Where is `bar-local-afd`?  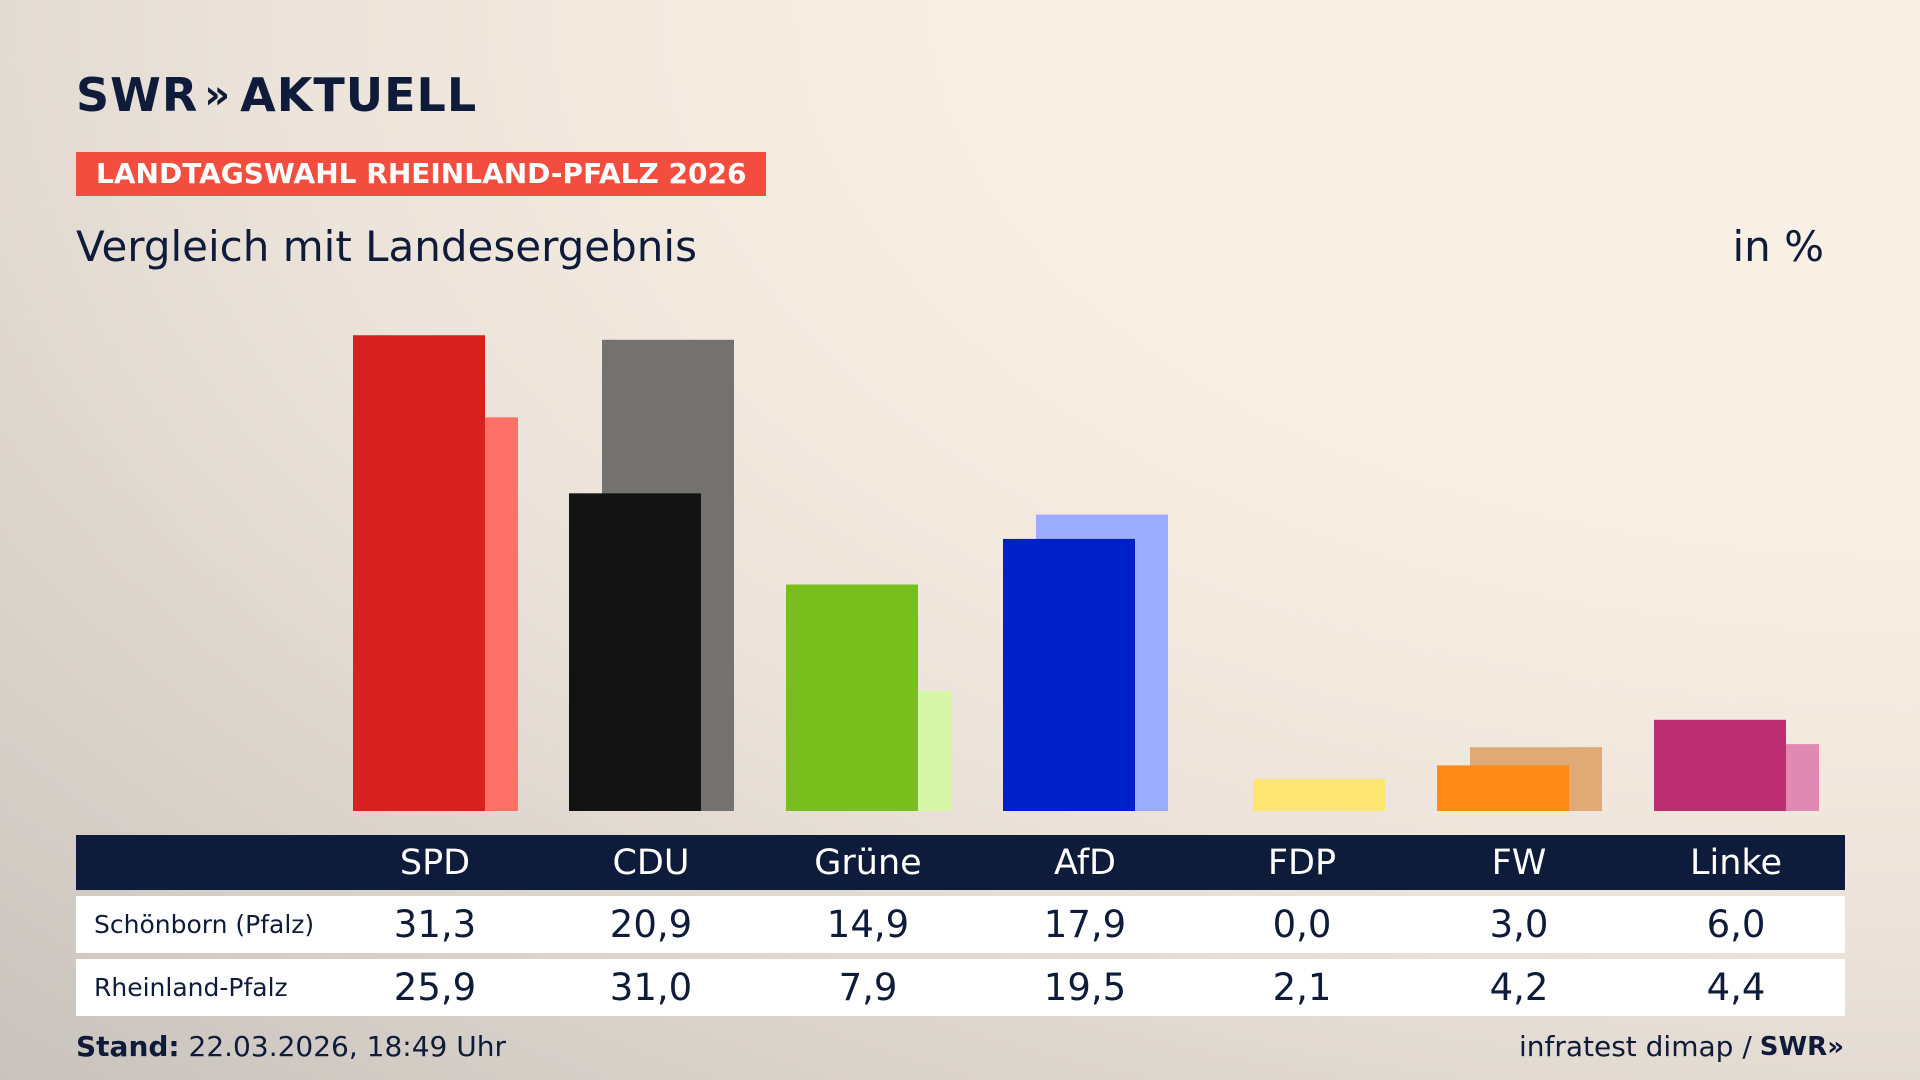
bar-local-afd is located at coordinates (1069, 674).